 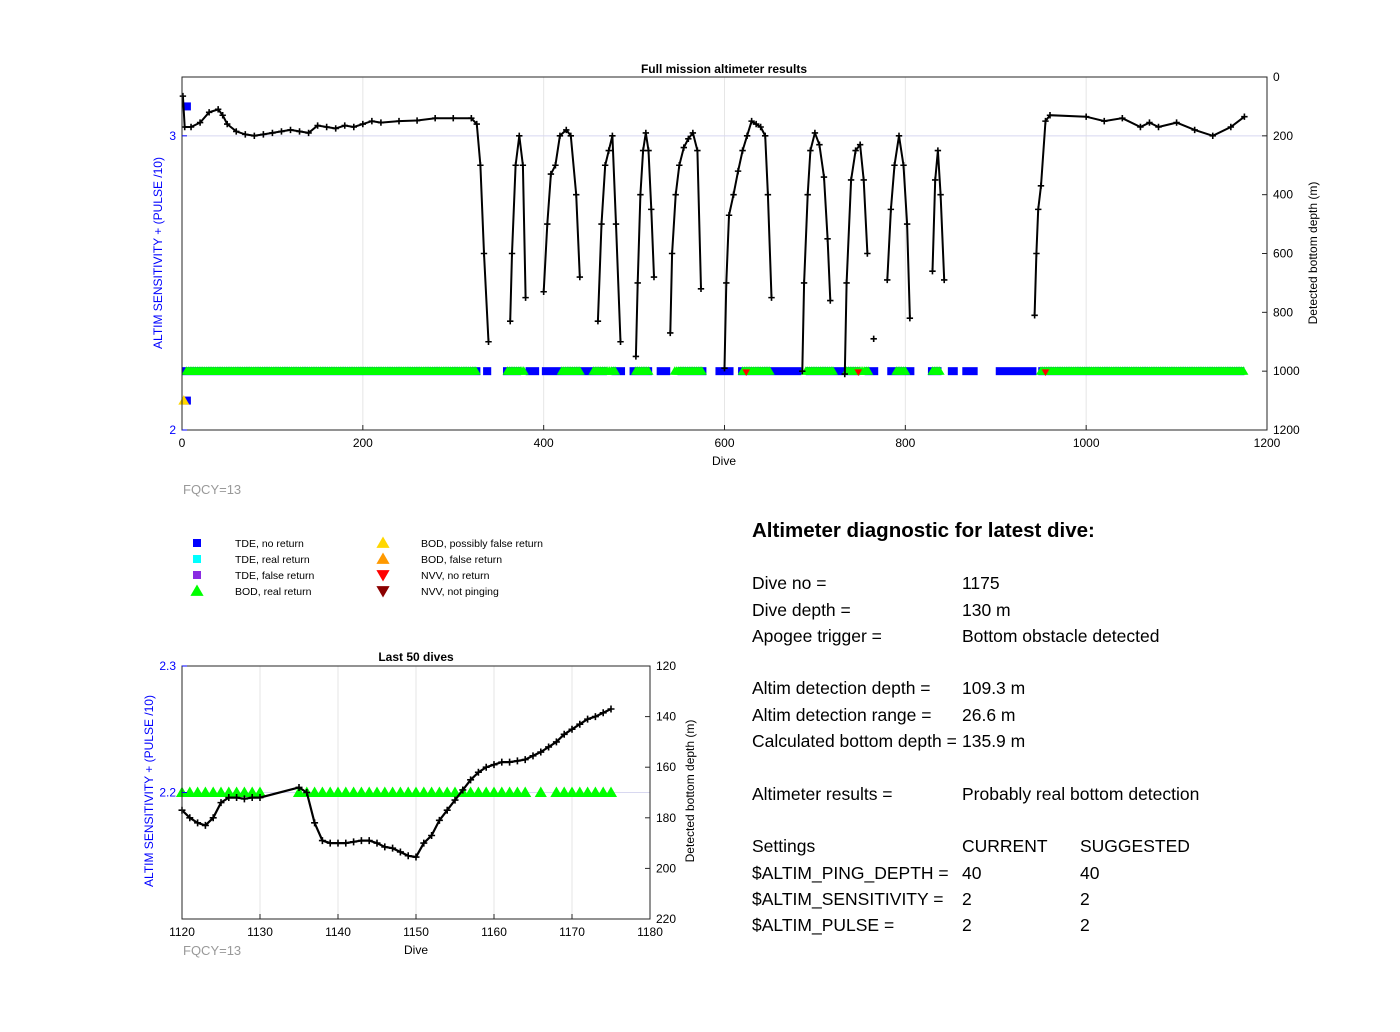 I want to click on small-title: Last 50 dives, so click(x=416, y=657).